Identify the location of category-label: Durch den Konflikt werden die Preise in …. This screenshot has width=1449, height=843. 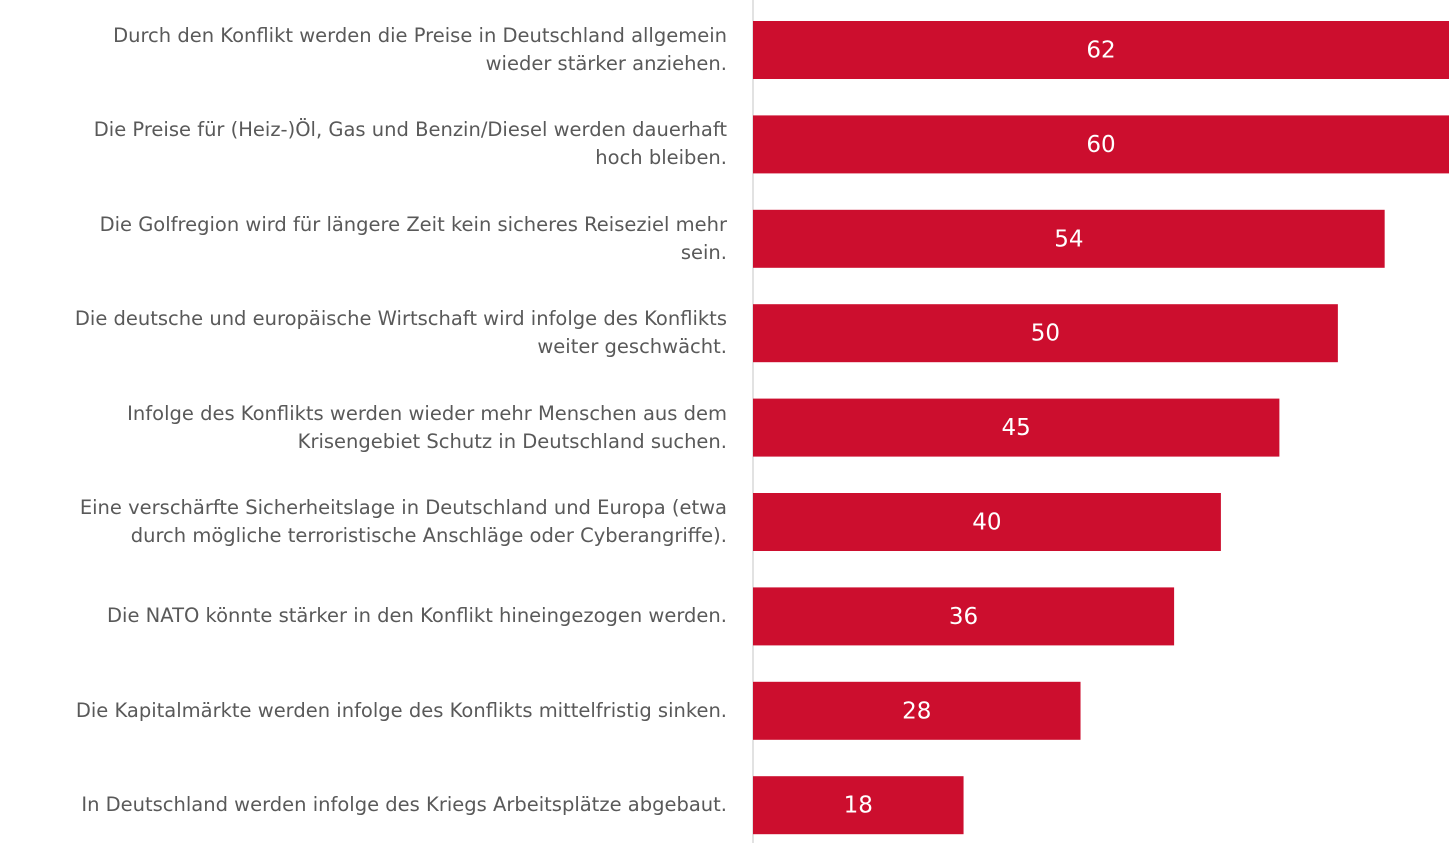
(420, 49).